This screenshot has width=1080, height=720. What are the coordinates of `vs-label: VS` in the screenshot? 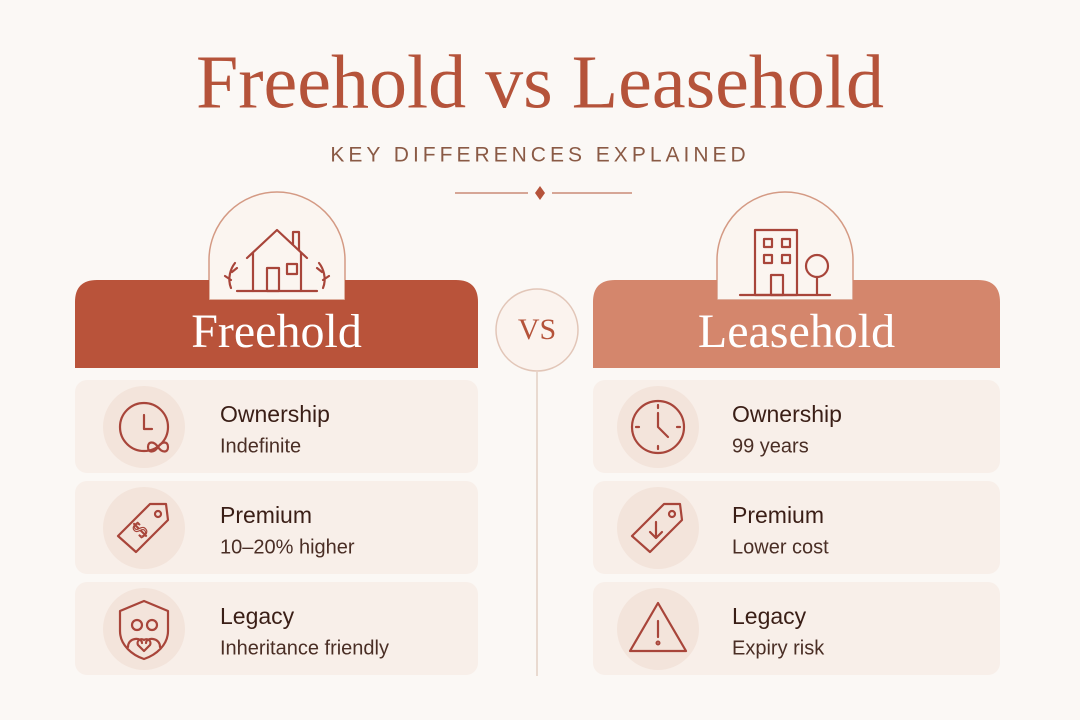 It's located at (537, 329).